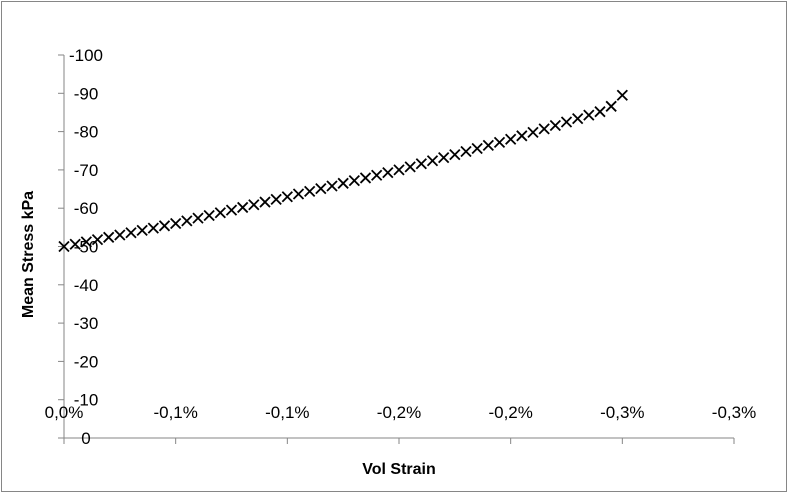  Describe the element at coordinates (86, 361) in the screenshot. I see `y-tick-label: -20` at that location.